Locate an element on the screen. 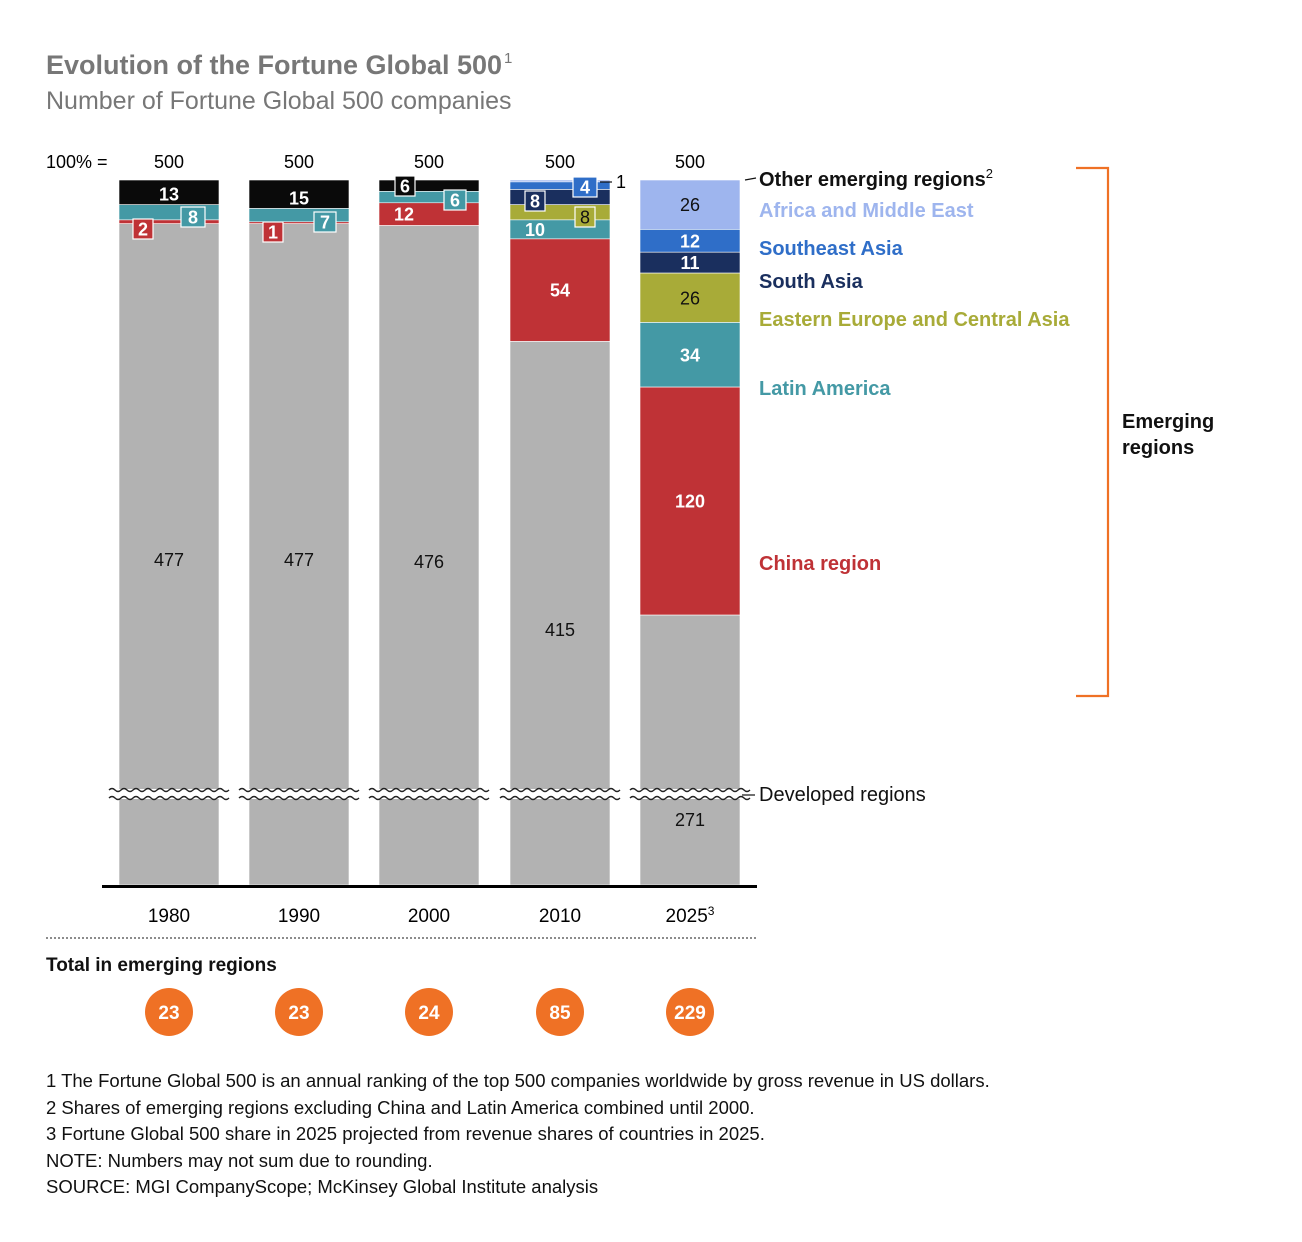  category-label-1990: 1990 is located at coordinates (299, 916).